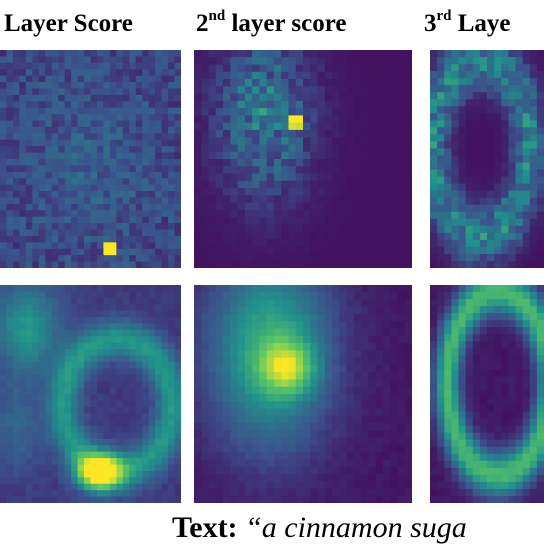  I want to click on heatmap-row2-col3, so click(487, 394).